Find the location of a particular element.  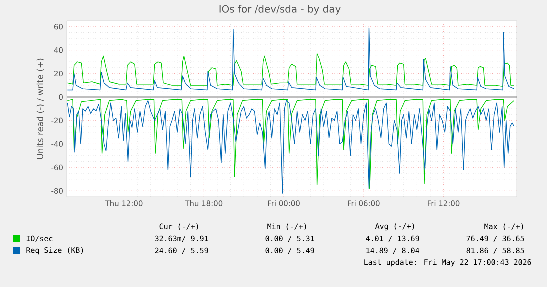

y-axis-title: Units read (-) / write (+) is located at coordinates (40, 109).